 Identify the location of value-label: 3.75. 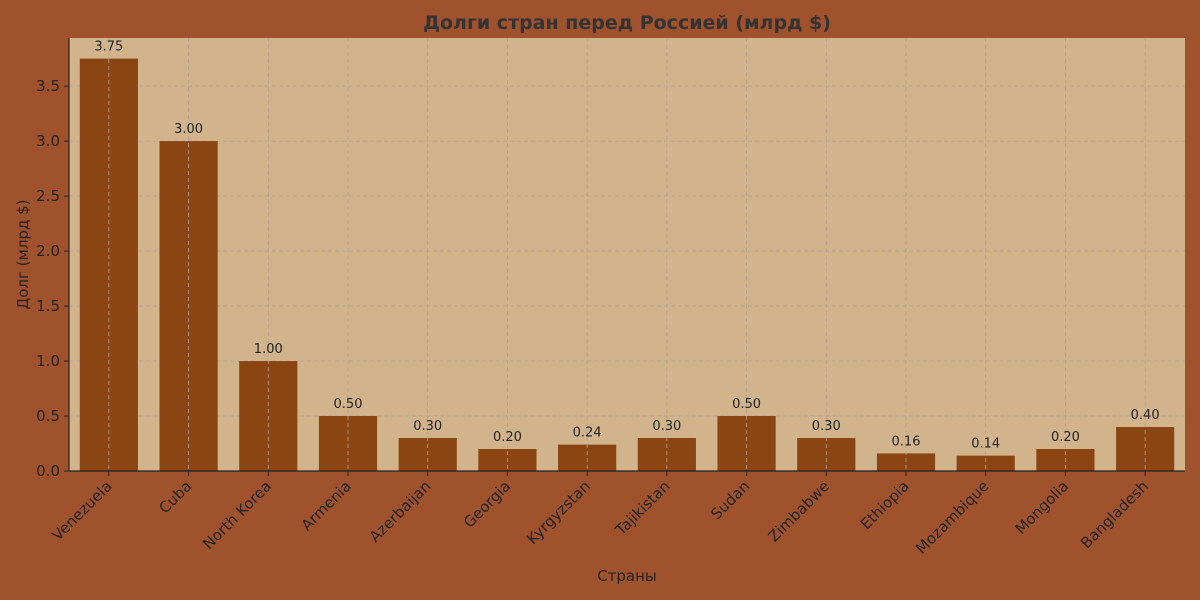
(108, 47).